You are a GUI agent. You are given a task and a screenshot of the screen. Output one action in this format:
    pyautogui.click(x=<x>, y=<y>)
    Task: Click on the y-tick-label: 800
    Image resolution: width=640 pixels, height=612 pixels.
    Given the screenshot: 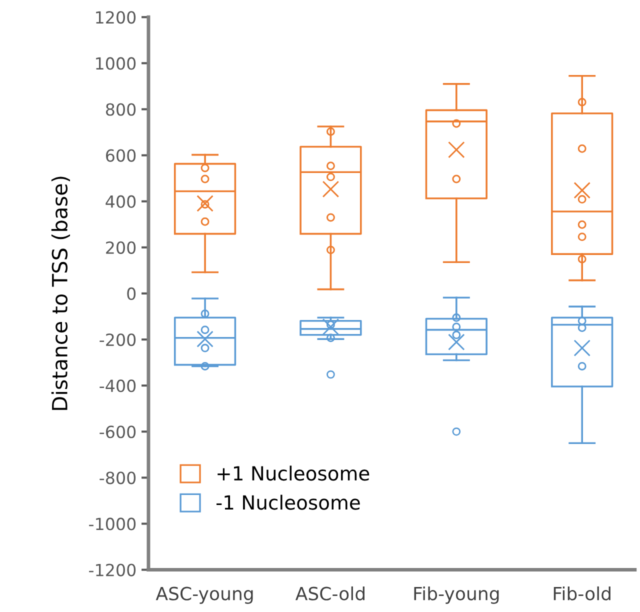 What is the action you would take?
    pyautogui.click(x=121, y=109)
    